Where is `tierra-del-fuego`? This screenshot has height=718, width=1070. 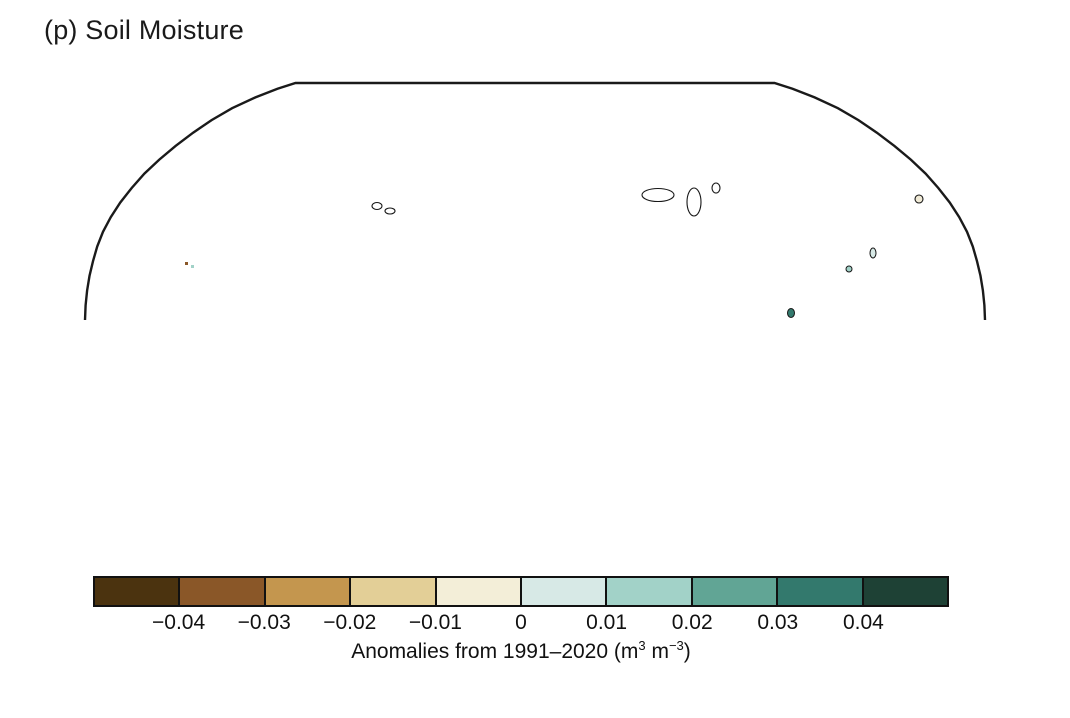 tierra-del-fuego is located at coordinates (420, 485).